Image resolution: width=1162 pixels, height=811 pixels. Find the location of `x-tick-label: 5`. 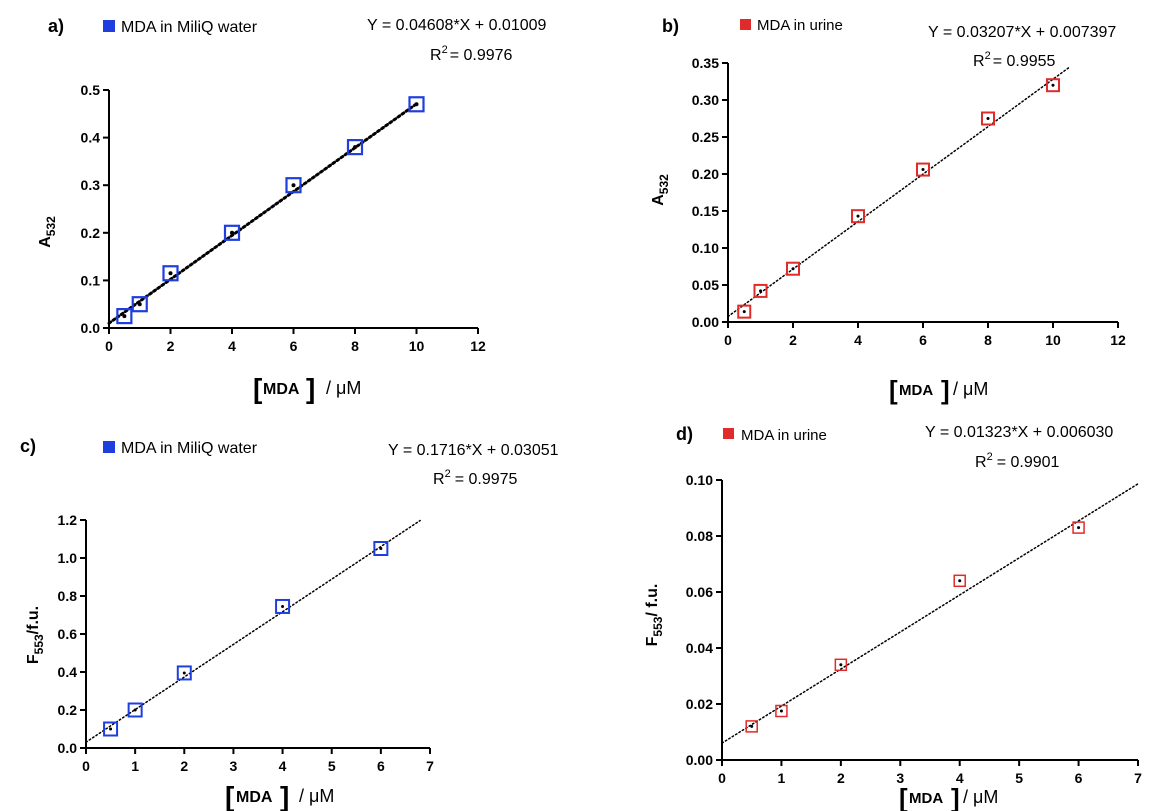

x-tick-label: 5 is located at coordinates (1019, 778).